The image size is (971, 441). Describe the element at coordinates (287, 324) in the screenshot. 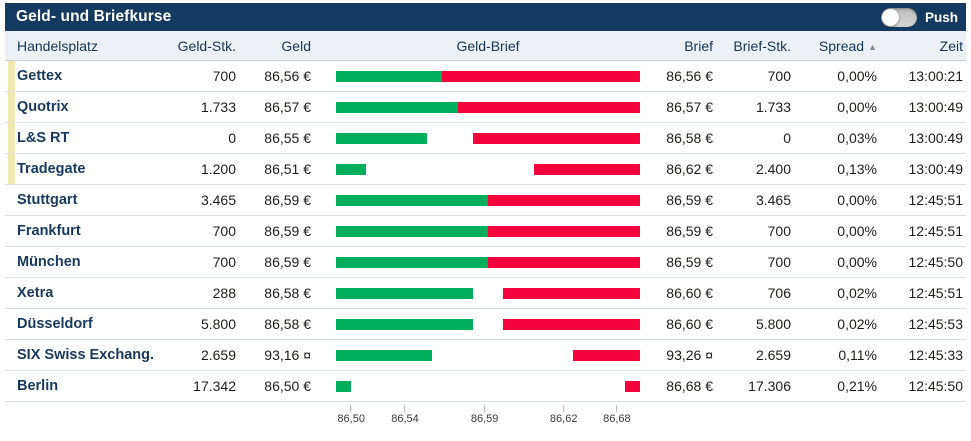

I see `geld-value: 86,58 €` at that location.